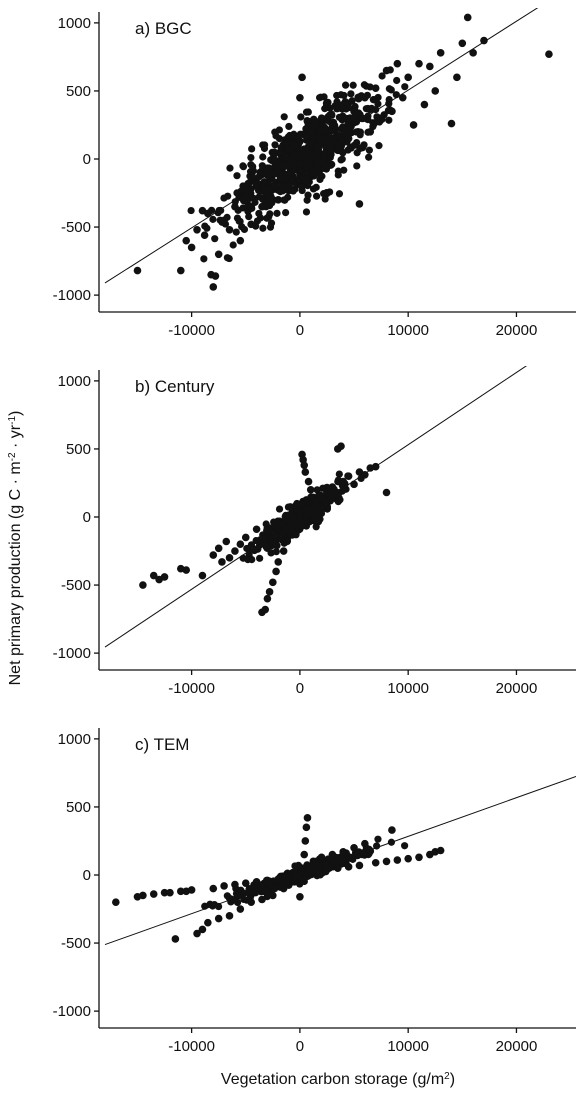 The image size is (576, 1101). What do you see at coordinates (12, 420) in the screenshot?
I see `y-axis-title-sup2: -1` at bounding box center [12, 420].